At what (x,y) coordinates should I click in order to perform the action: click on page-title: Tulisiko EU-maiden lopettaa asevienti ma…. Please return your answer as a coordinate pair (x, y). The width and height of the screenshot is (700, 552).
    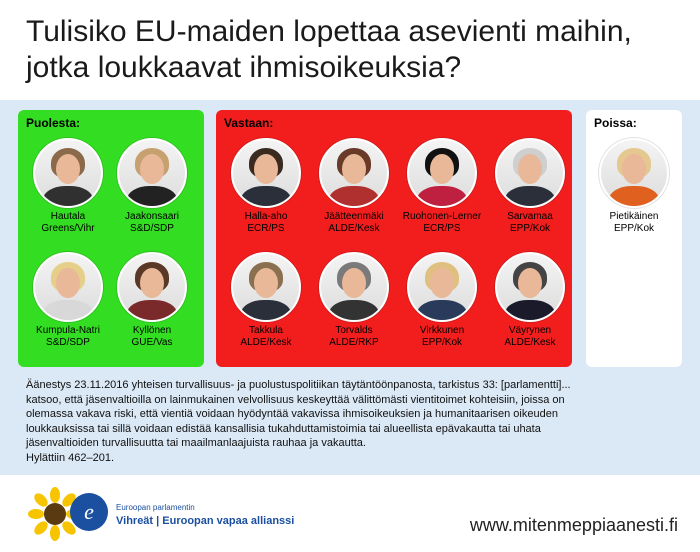
    Looking at the image, I should click on (356, 50).